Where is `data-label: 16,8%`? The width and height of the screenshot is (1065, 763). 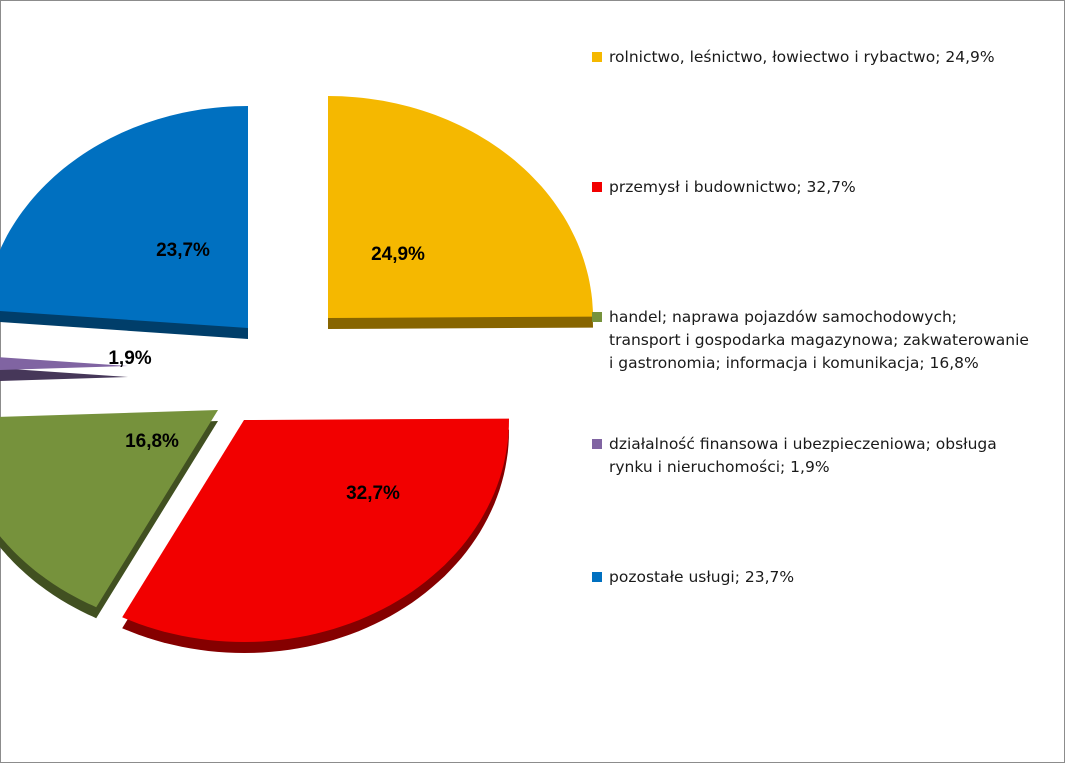
data-label: 16,8% is located at coordinates (152, 441).